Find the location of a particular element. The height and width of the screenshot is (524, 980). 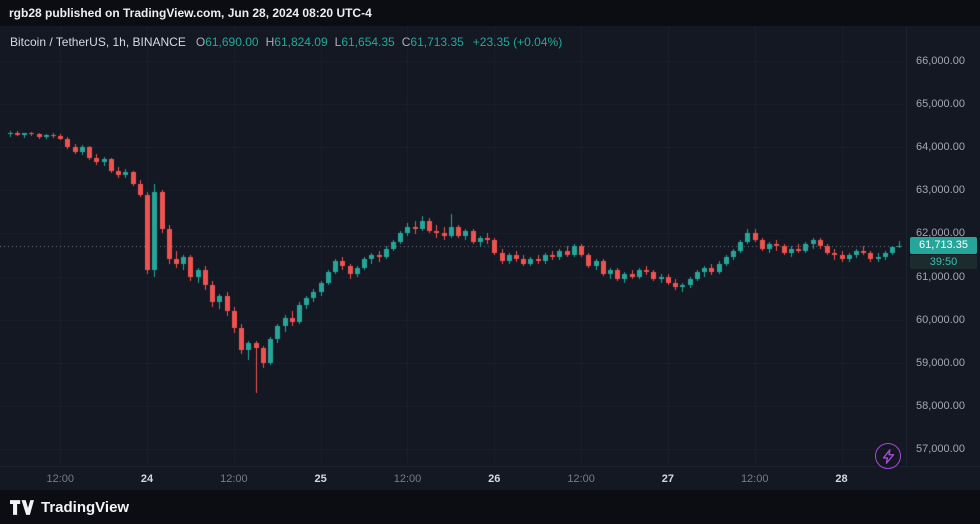

boost-button is located at coordinates (888, 456).